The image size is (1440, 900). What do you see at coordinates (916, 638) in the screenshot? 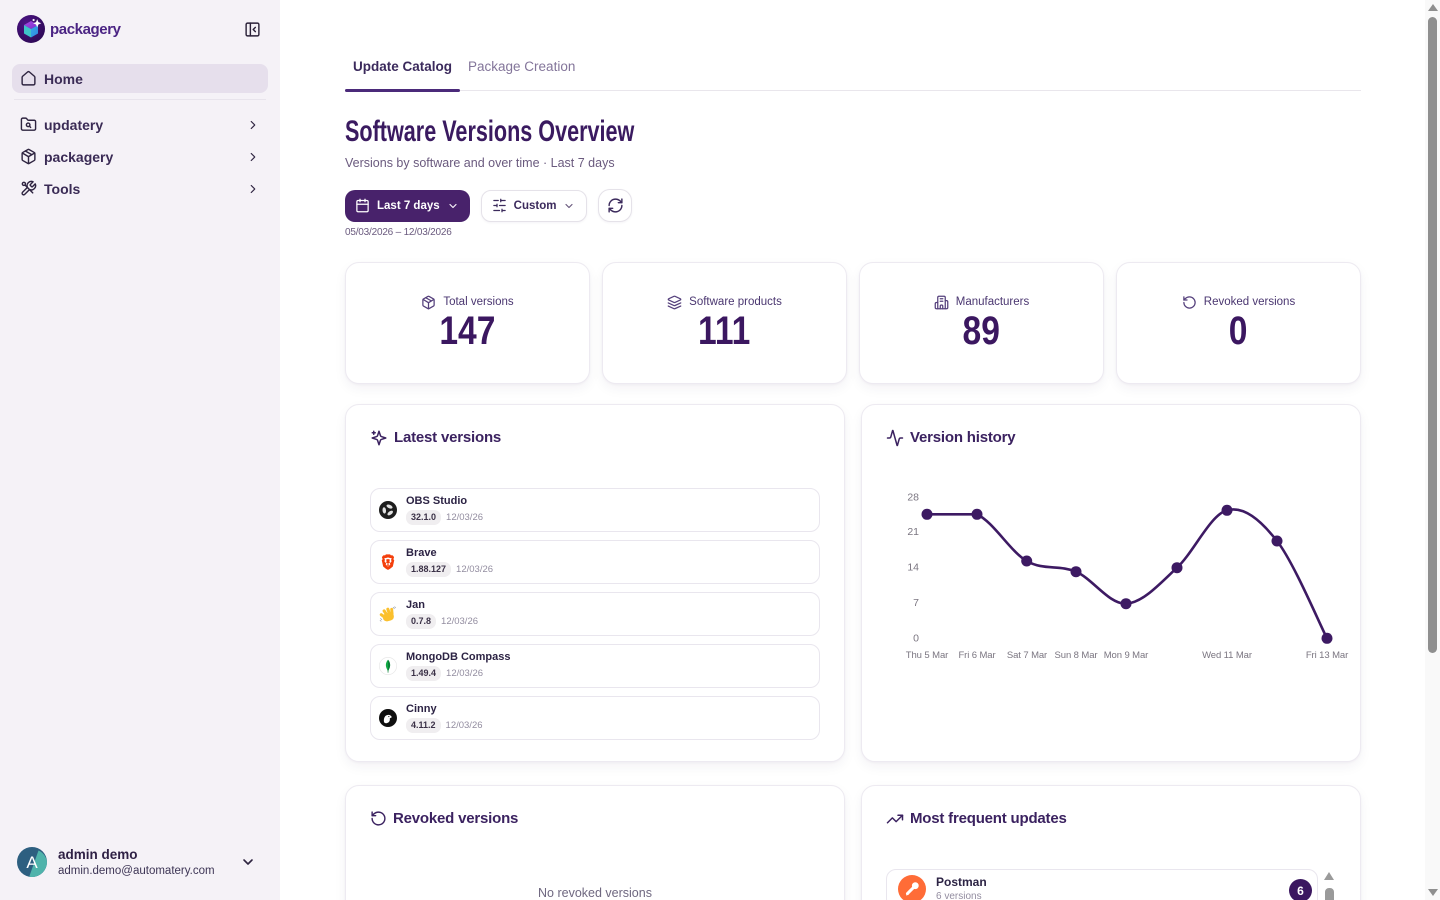
I see `svg-text: 0` at bounding box center [916, 638].